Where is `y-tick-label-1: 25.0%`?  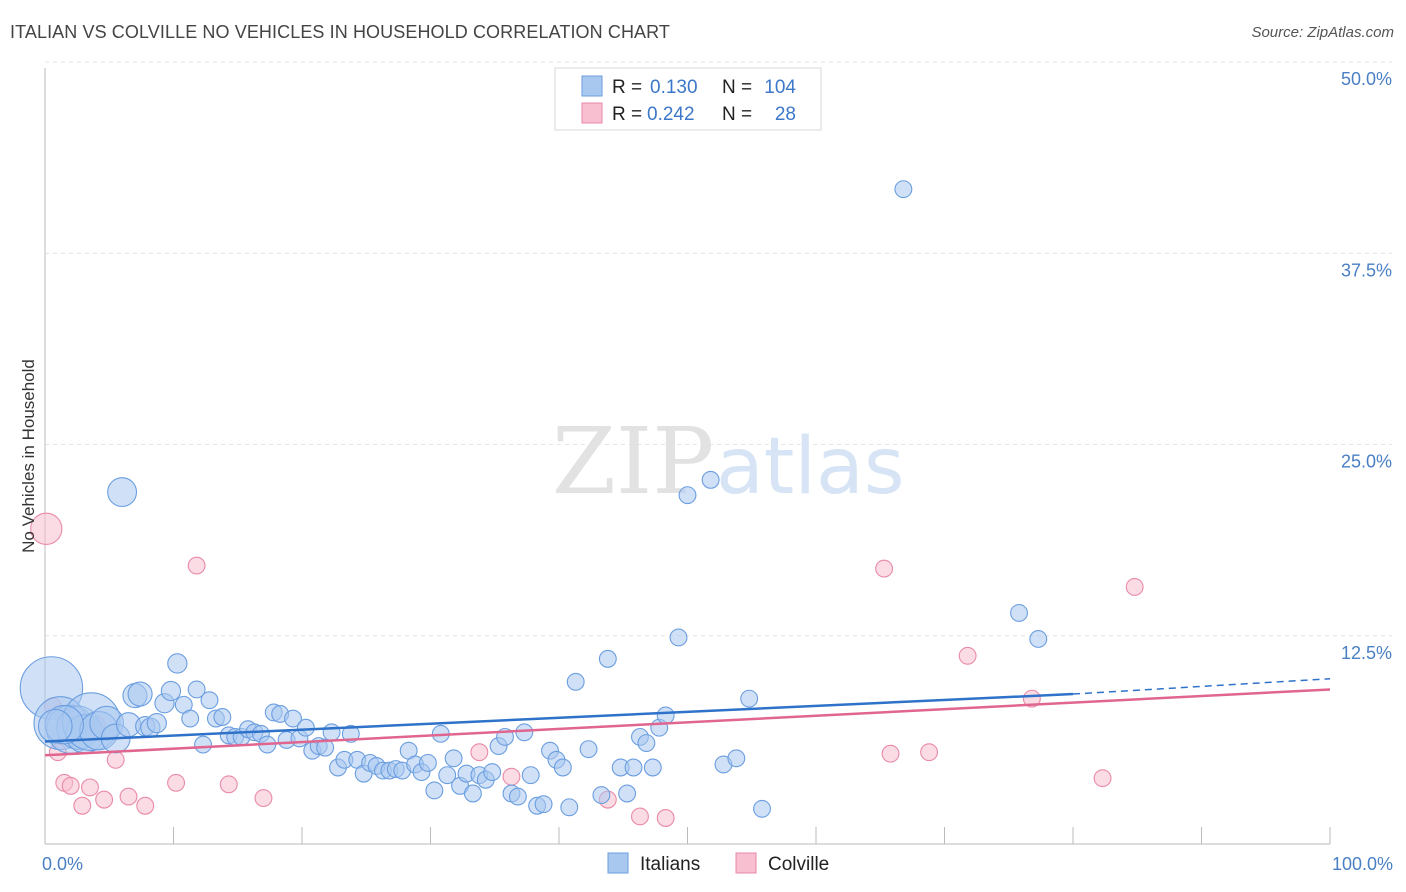 y-tick-label-1: 25.0% is located at coordinates (1366, 462).